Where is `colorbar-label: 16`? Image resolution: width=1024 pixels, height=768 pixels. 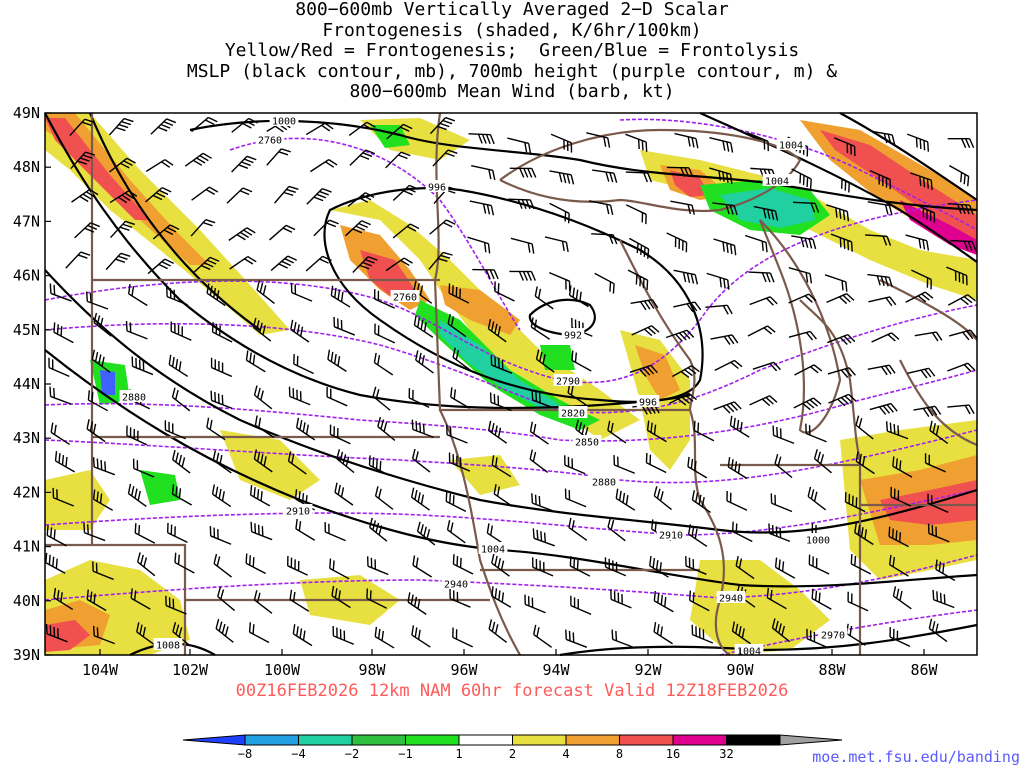
colorbar-label: 16 is located at coordinates (673, 754).